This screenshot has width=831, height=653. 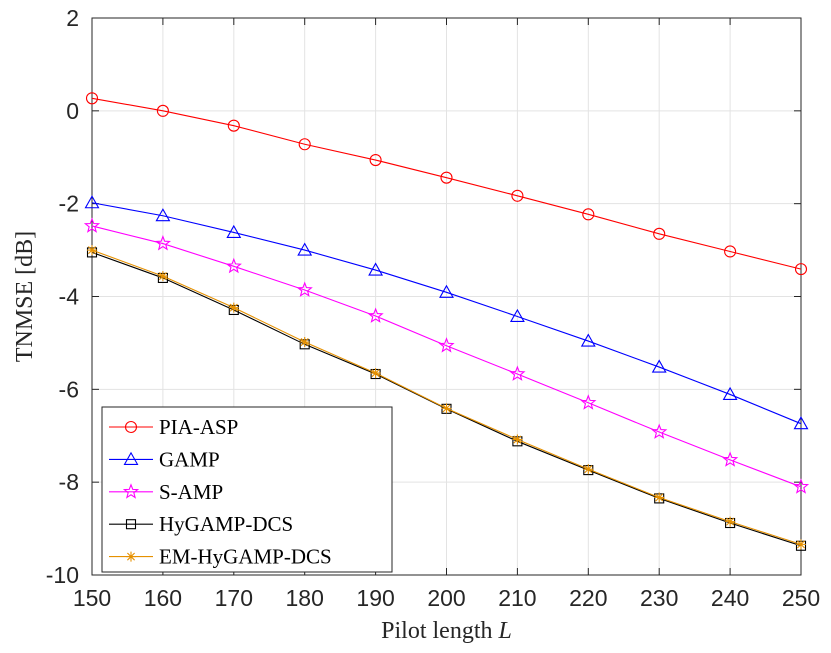 What do you see at coordinates (69, 482) in the screenshot?
I see `y-tick-label: -8` at bounding box center [69, 482].